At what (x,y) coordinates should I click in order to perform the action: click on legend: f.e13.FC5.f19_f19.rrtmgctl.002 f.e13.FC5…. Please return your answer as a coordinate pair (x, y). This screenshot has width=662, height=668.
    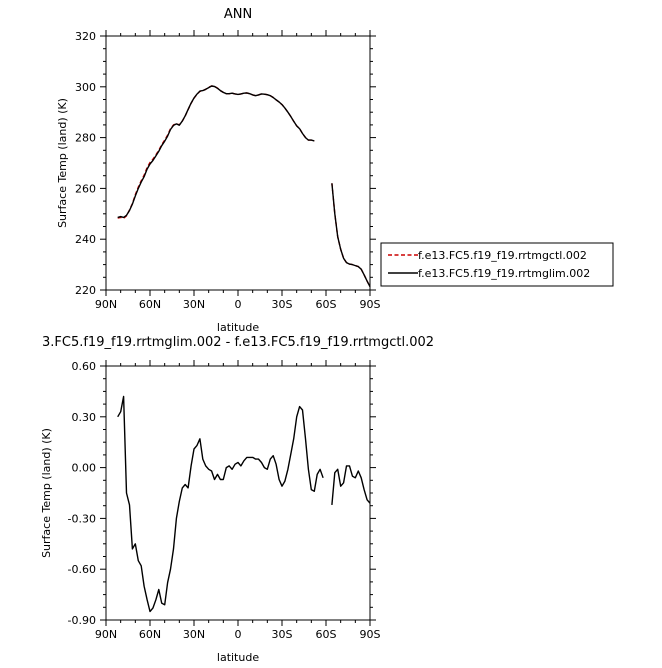
    Looking at the image, I should click on (497, 264).